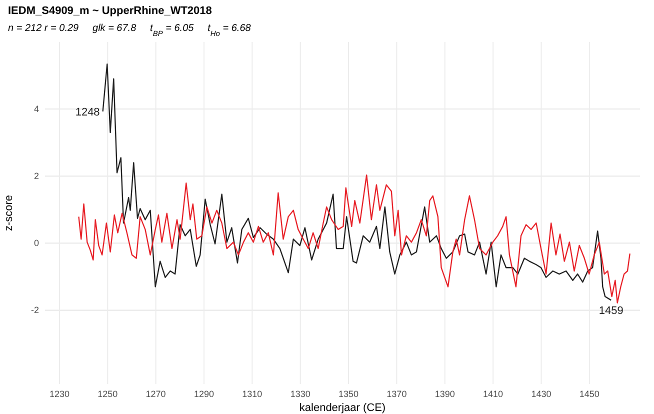  What do you see at coordinates (300, 394) in the screenshot?
I see `x-tick-label: 1330` at bounding box center [300, 394].